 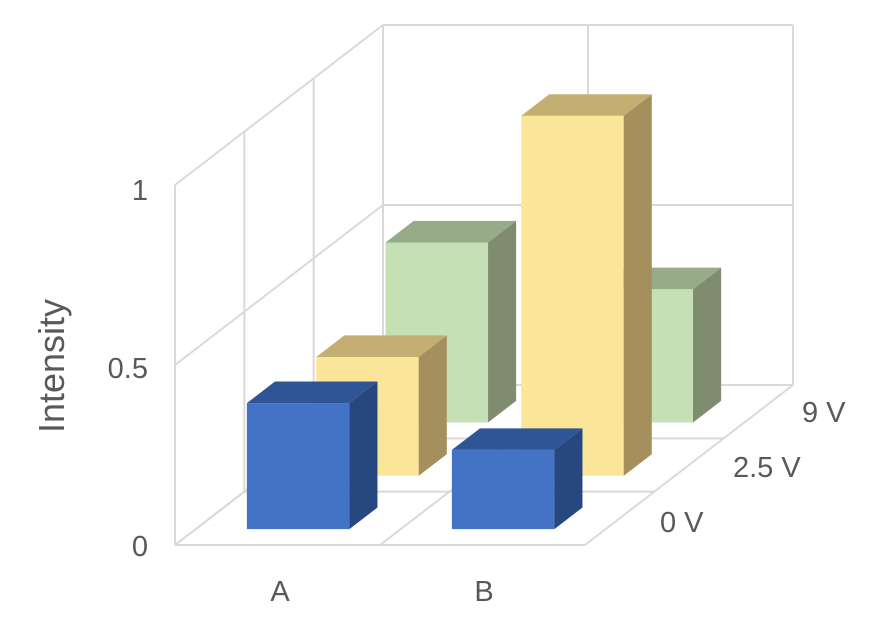 What do you see at coordinates (280, 592) in the screenshot?
I see `x-tick-label: A` at bounding box center [280, 592].